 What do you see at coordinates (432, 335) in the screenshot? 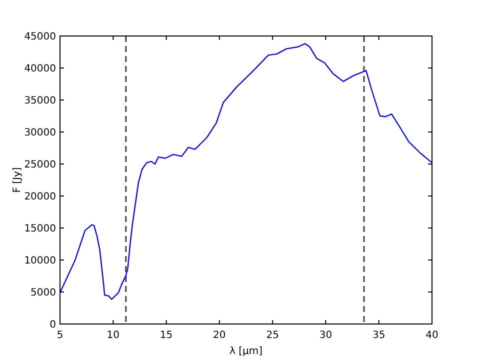
I see `x-tick-label: 40` at bounding box center [432, 335].